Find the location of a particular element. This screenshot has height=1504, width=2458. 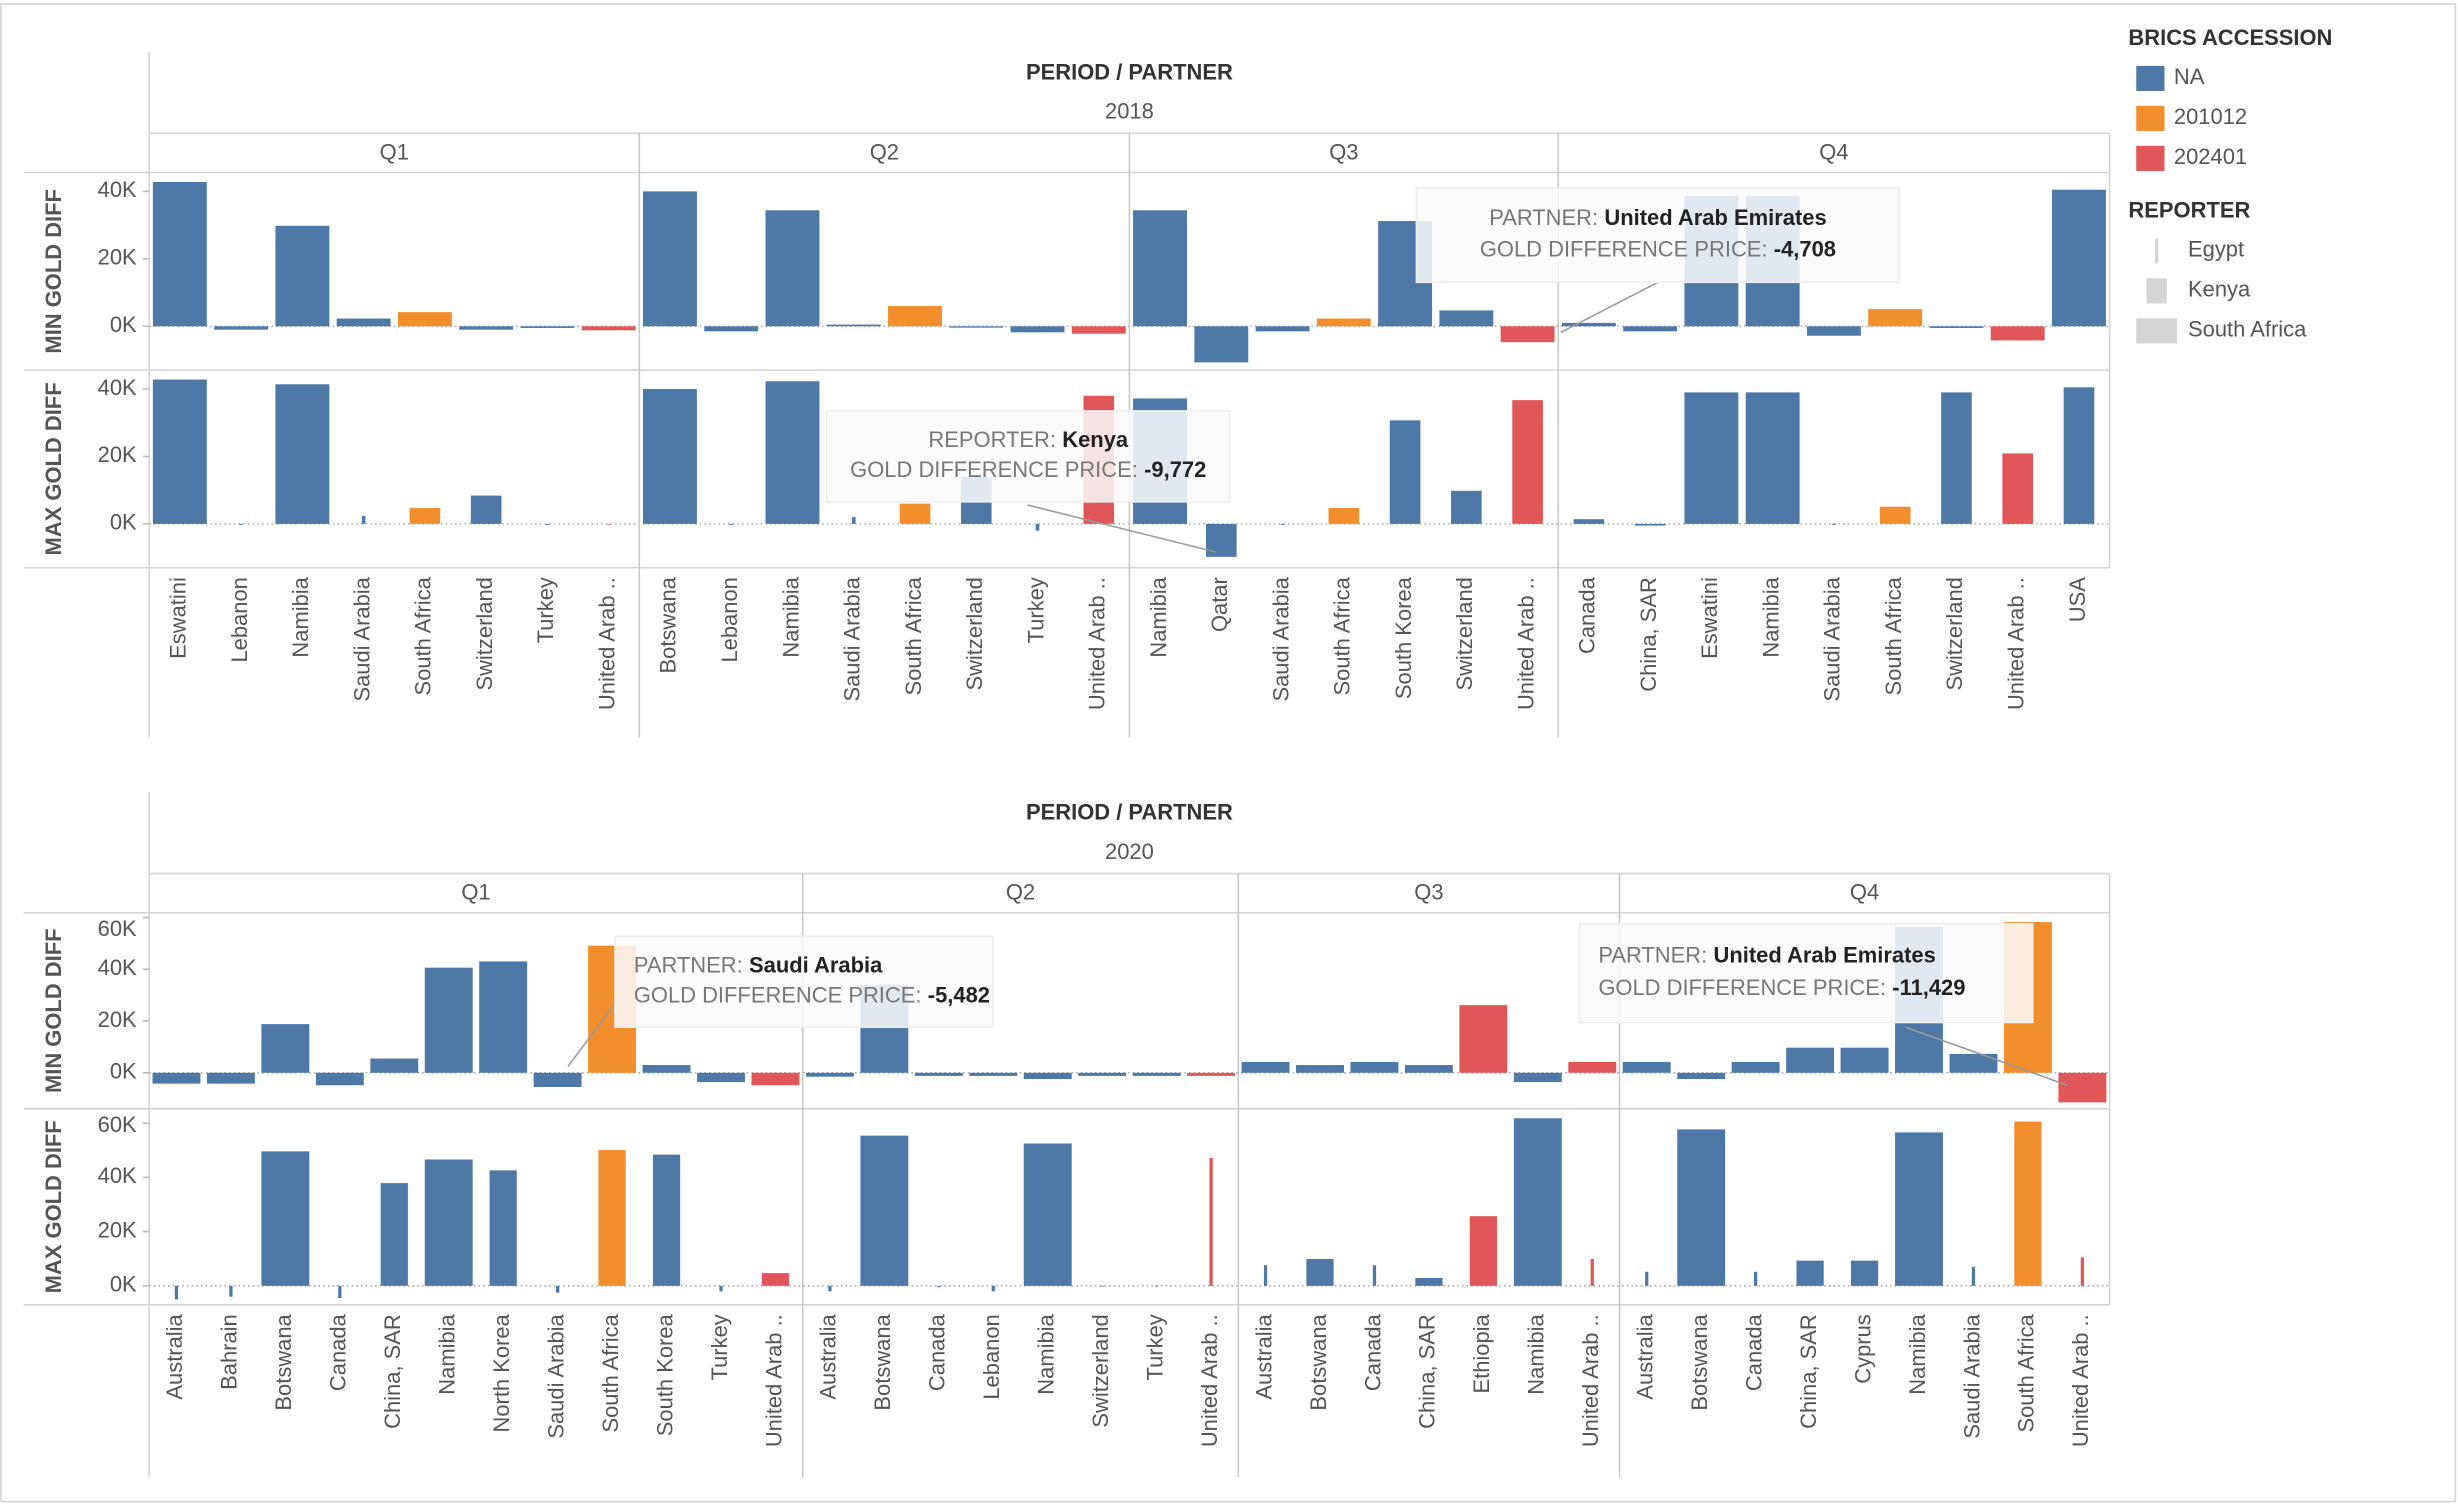

legend-label: NA is located at coordinates (2189, 76).